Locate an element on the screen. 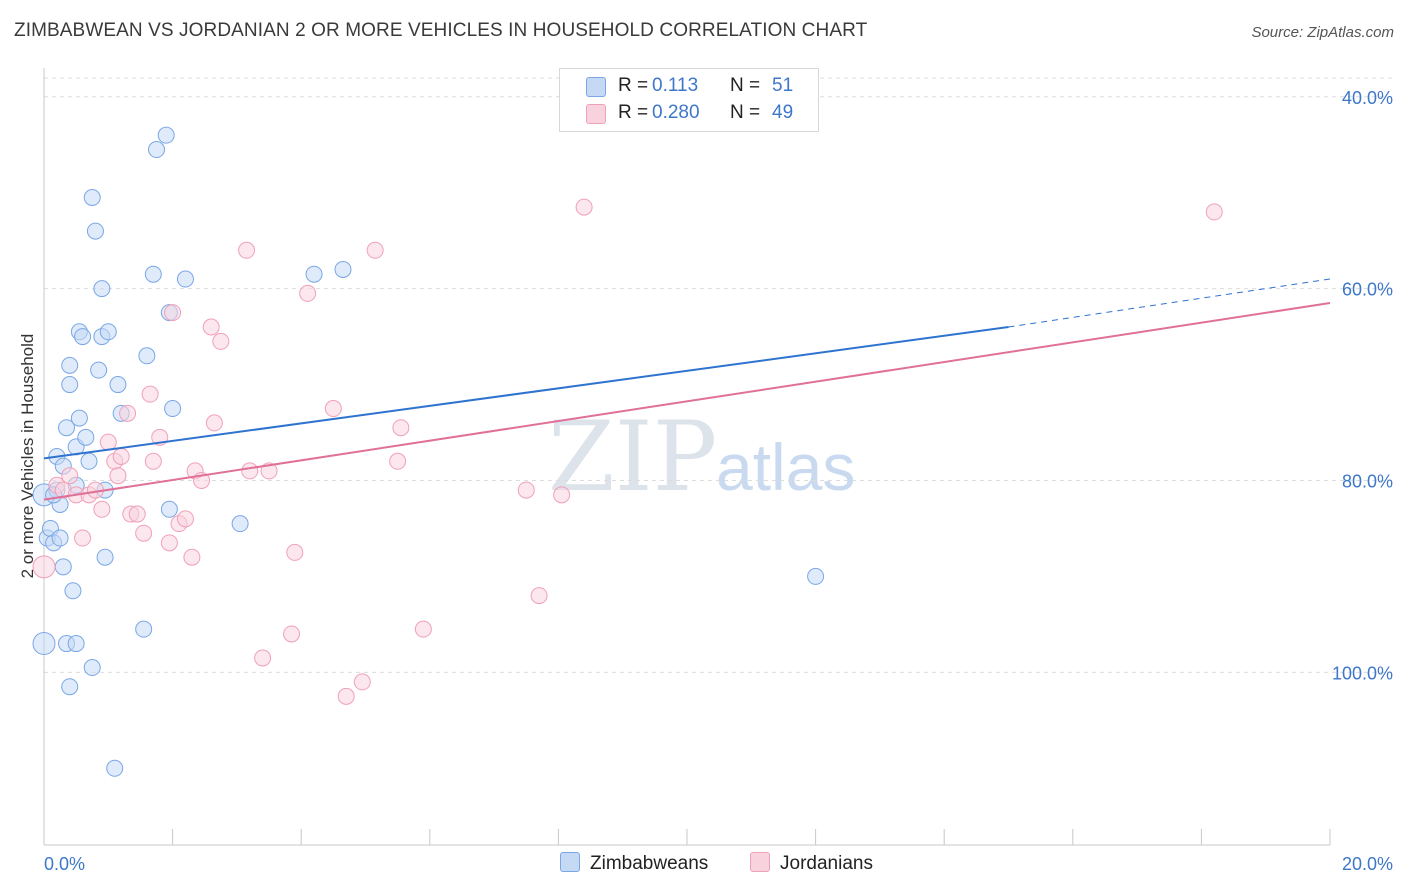  x-tick-label-right: 20.0% is located at coordinates (1367, 864).